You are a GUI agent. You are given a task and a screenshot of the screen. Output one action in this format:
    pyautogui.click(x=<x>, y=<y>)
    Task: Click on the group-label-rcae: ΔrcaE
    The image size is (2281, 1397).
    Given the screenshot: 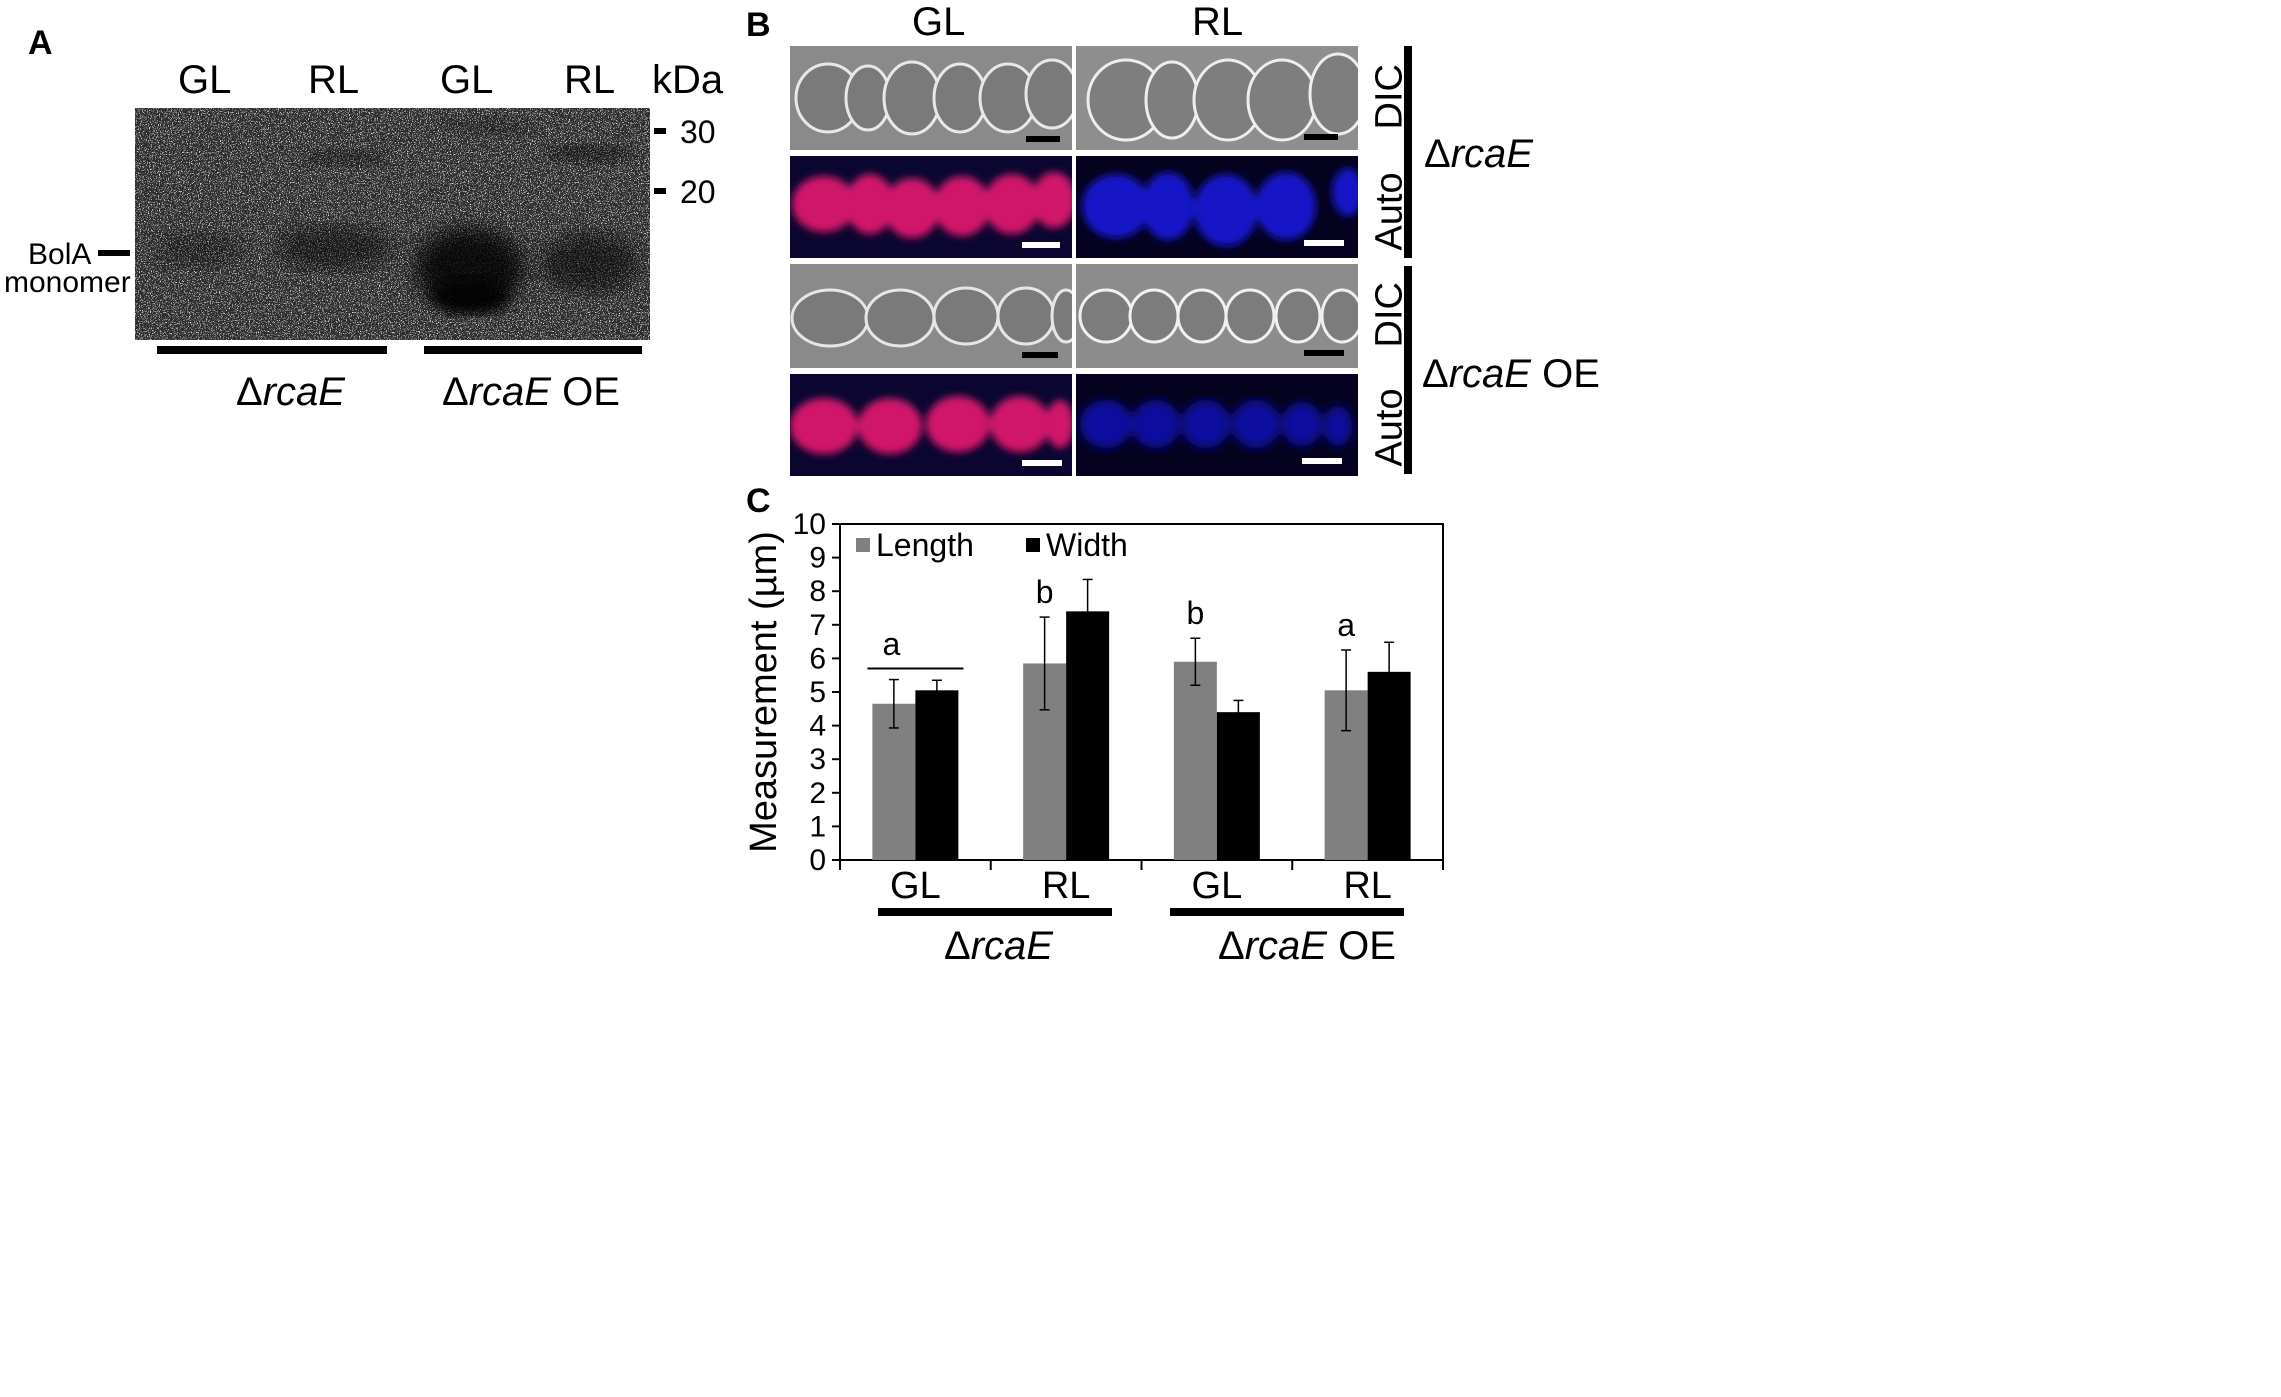 What is the action you would take?
    pyautogui.click(x=290, y=392)
    